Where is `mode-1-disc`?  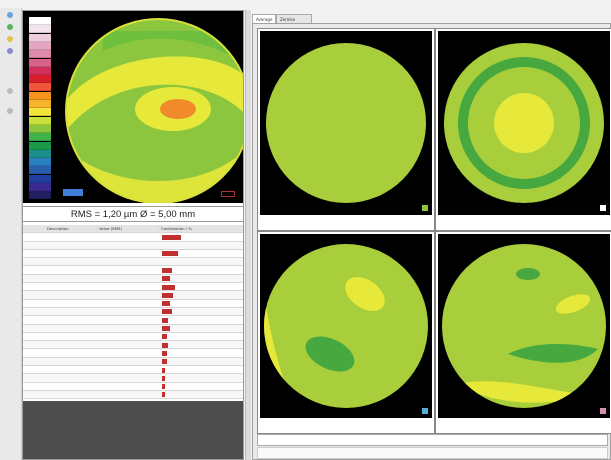
mode-1-disc is located at coordinates (346, 123).